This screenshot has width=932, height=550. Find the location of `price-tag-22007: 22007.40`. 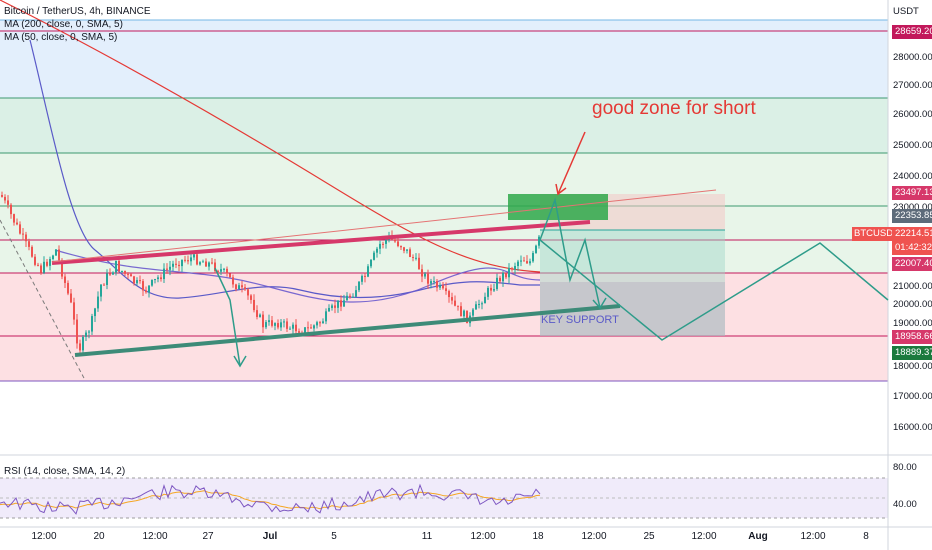

price-tag-22007: 22007.40 is located at coordinates (912, 264).